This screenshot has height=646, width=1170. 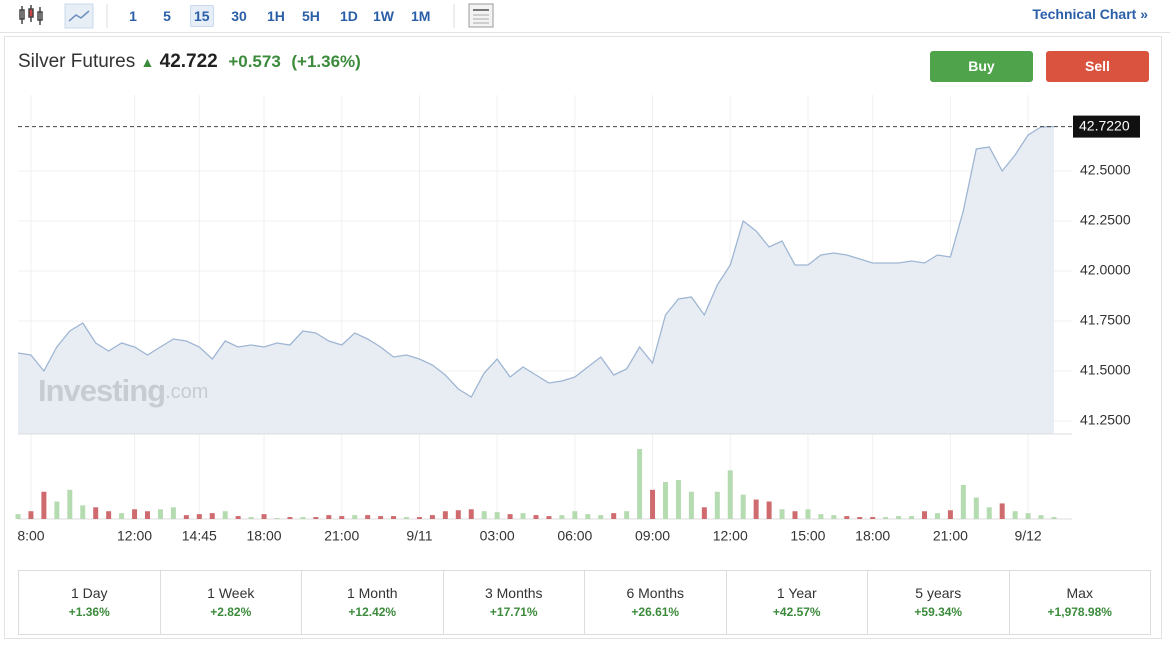 What do you see at coordinates (656, 602) in the screenshot?
I see `performance-cell: 6 Months +26.61%` at bounding box center [656, 602].